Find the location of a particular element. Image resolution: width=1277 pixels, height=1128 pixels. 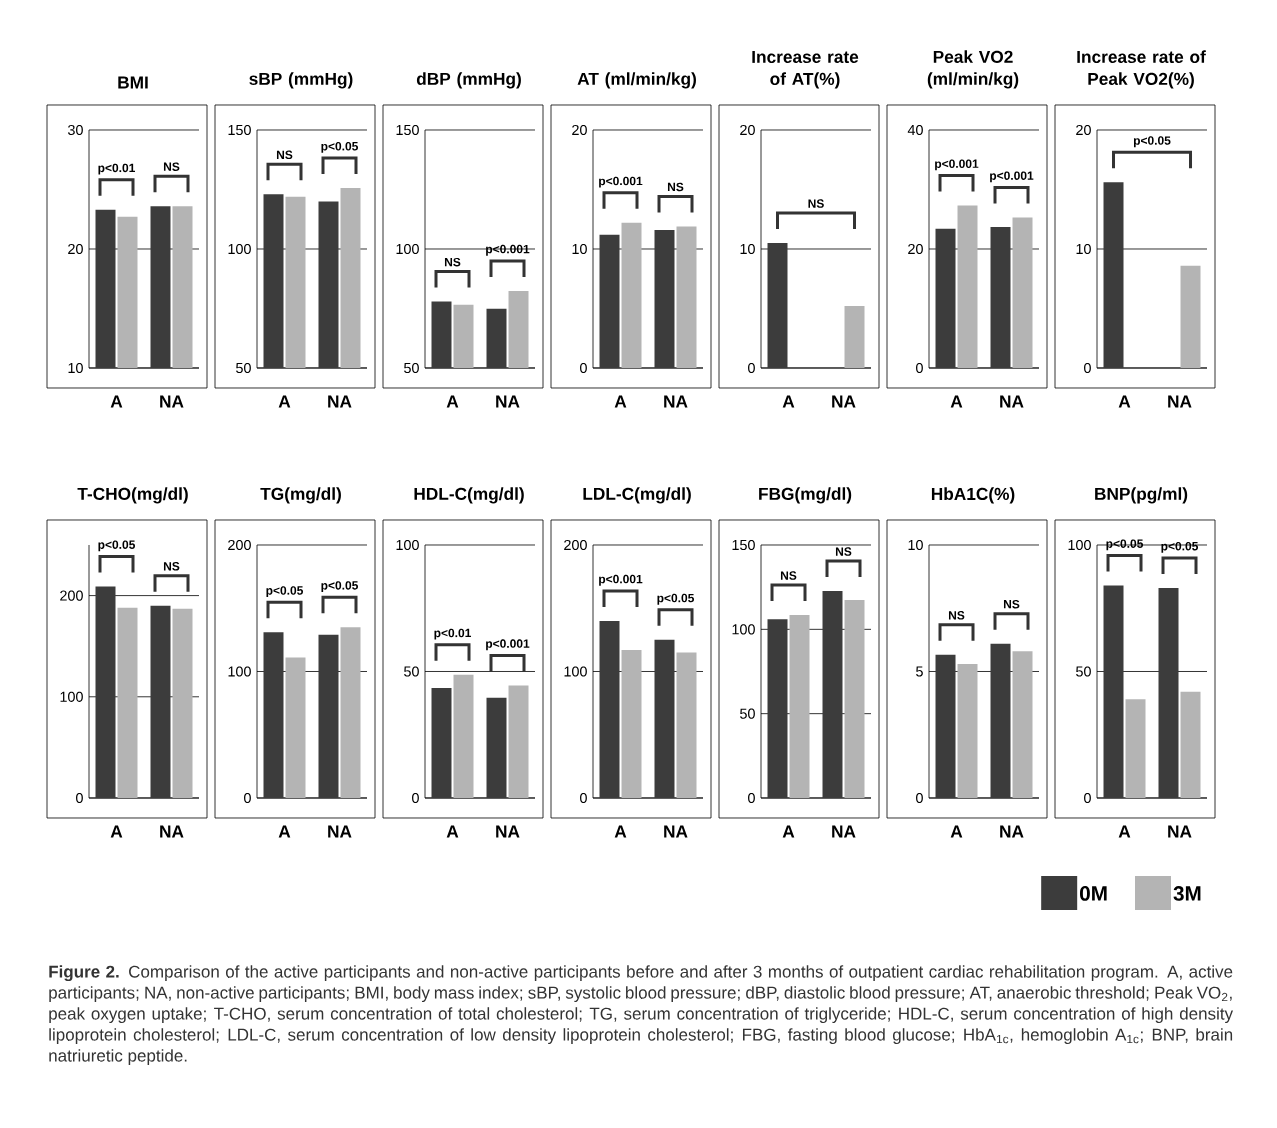

chart-title: TG(mg/dl) is located at coordinates (300, 495).